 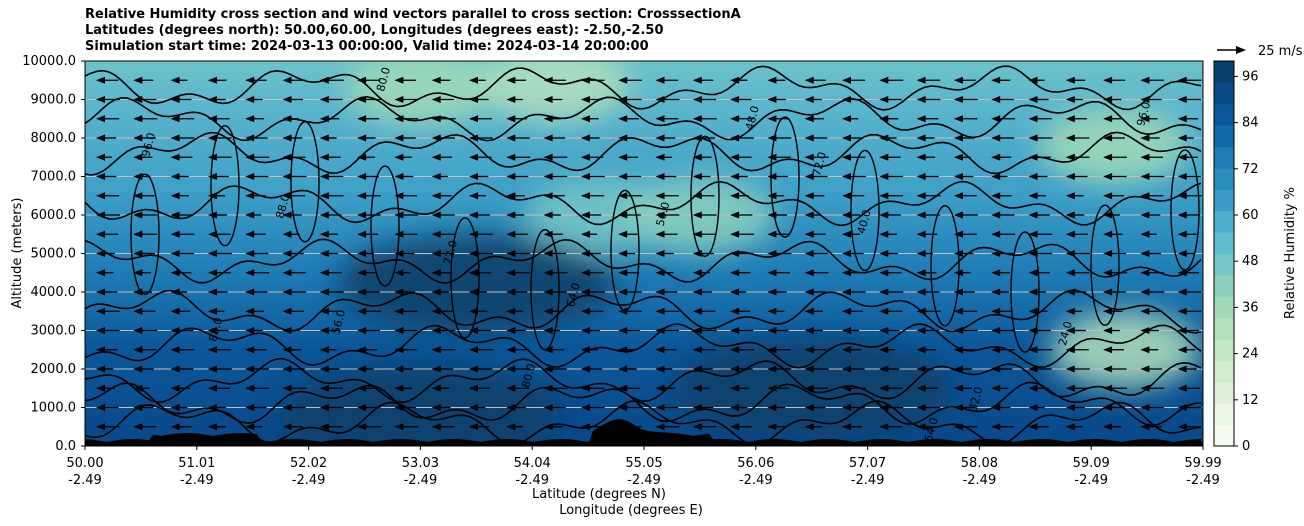 I want to click on y-tick-label-0: 0.0, so click(x=65, y=446).